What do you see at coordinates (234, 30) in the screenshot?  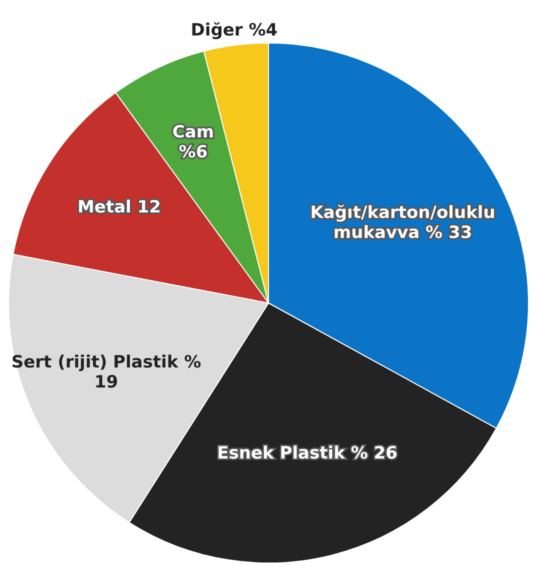 I see `slice-label: Diğer %4` at bounding box center [234, 30].